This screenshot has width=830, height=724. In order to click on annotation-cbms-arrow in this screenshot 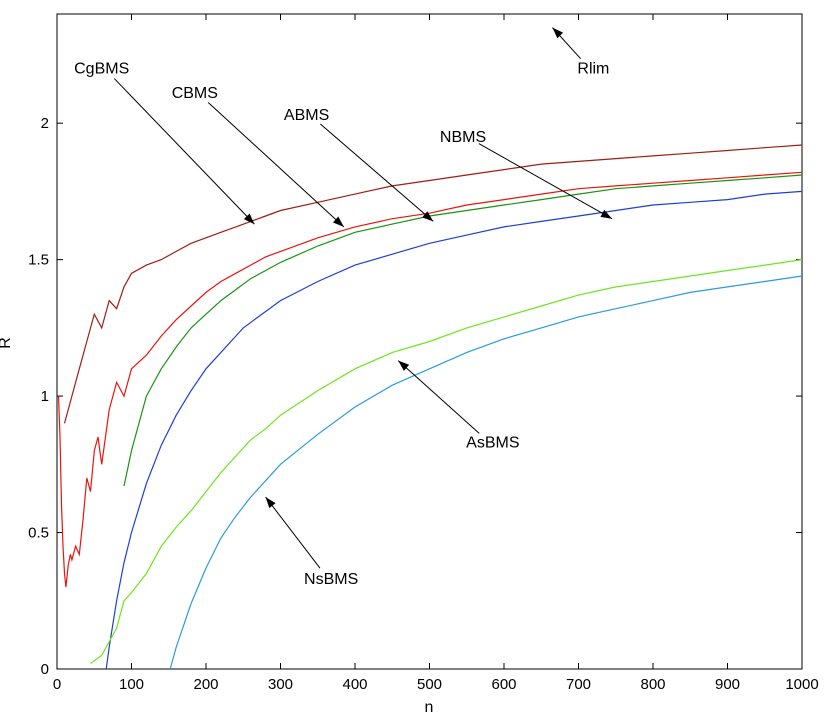, I will do `click(276, 165)`.